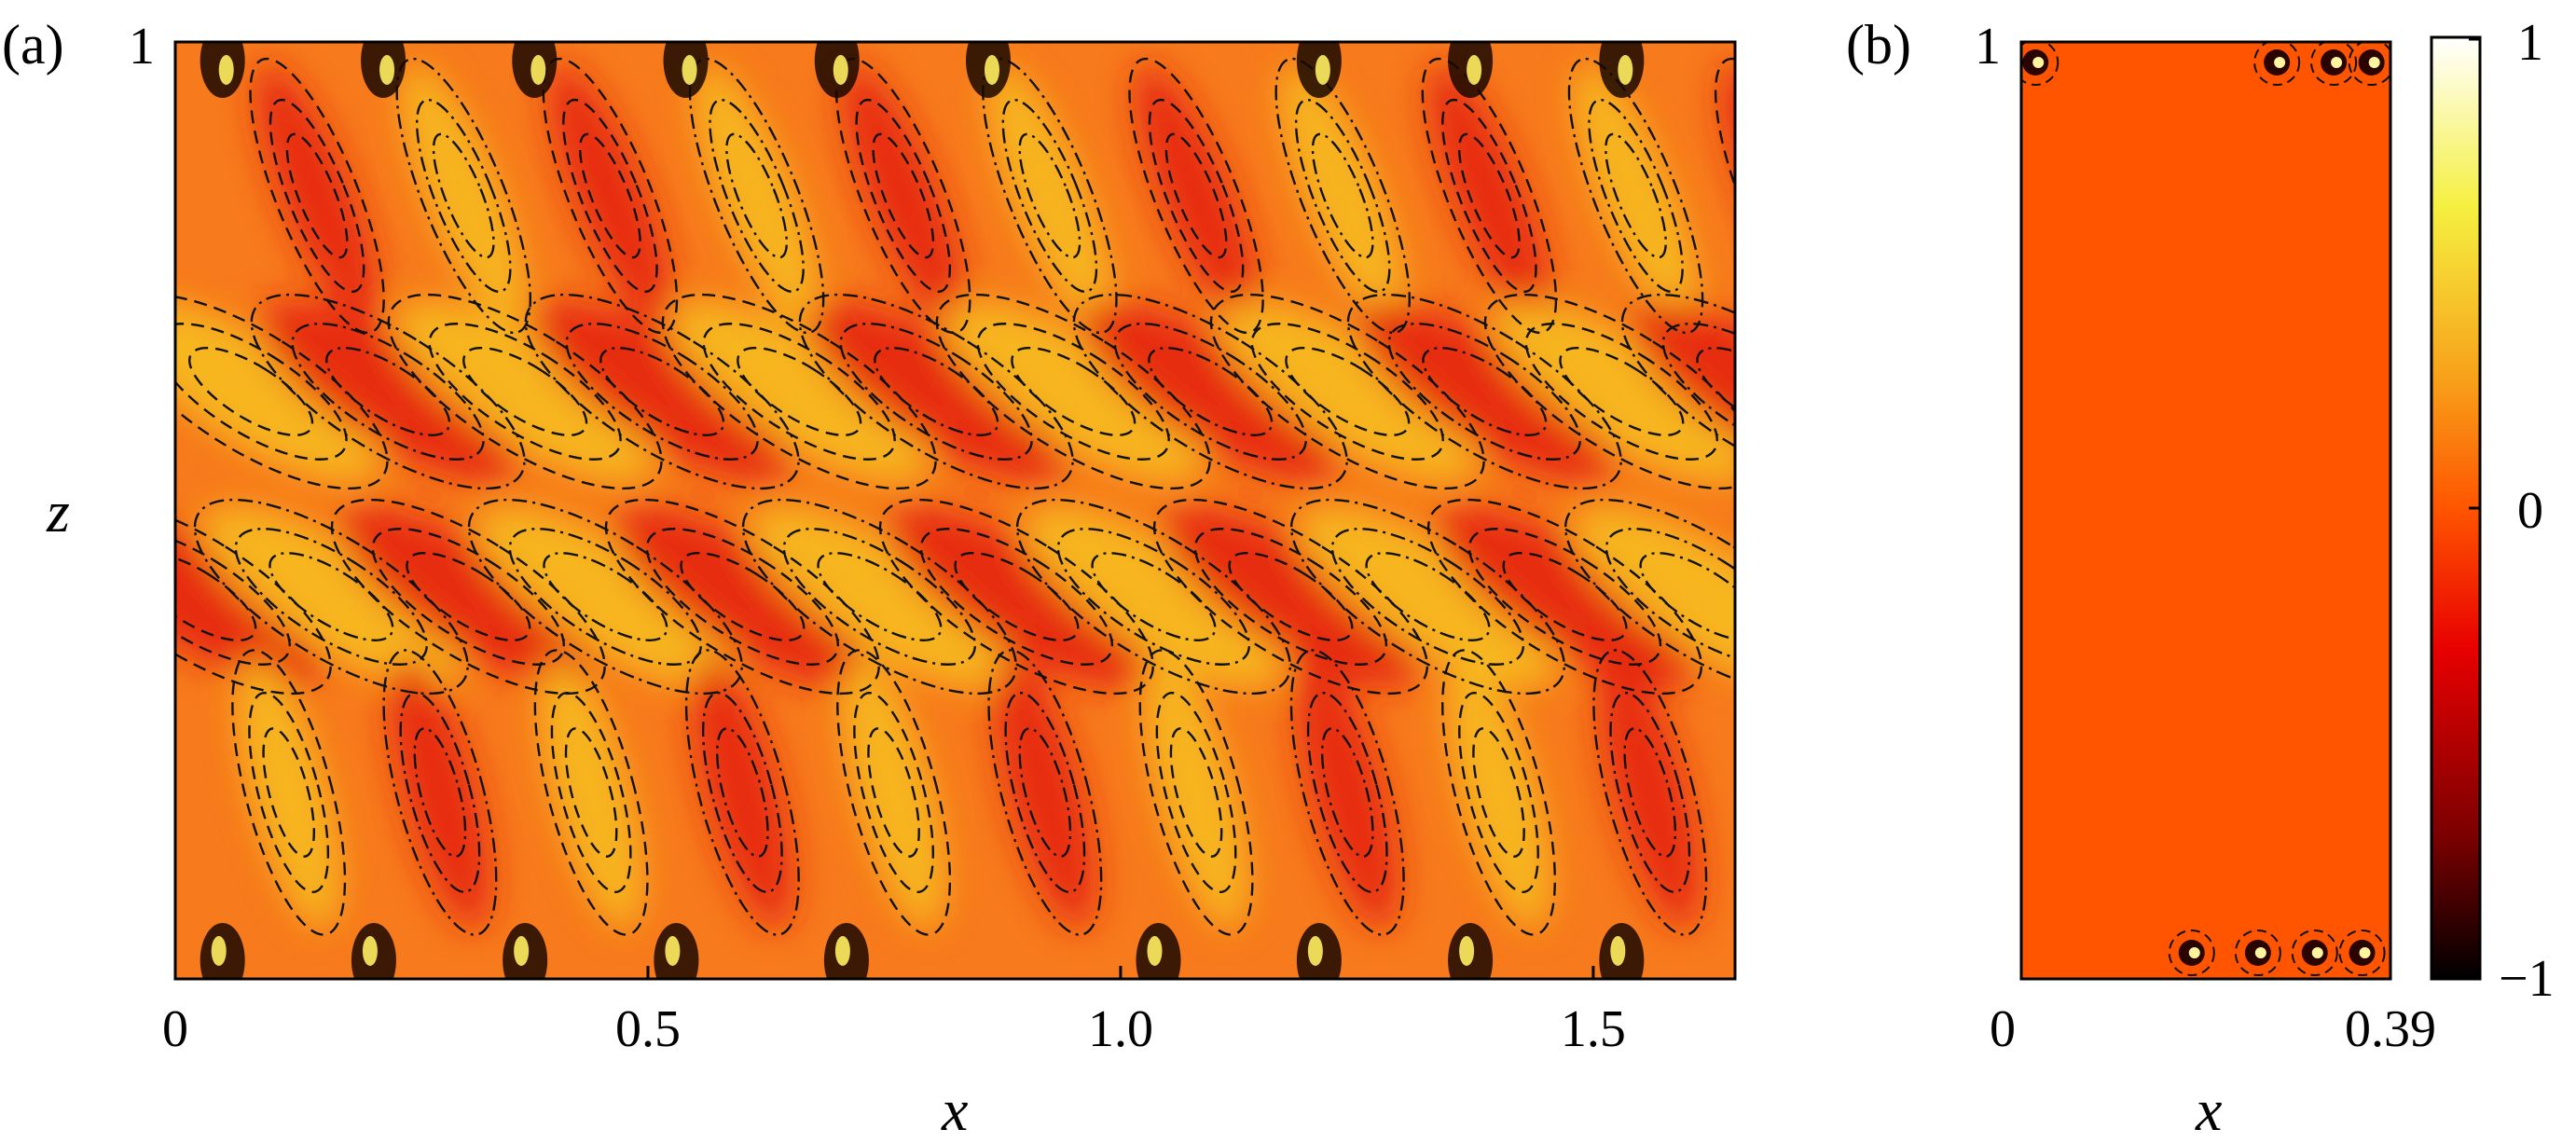 This screenshot has width=2576, height=1143. I want to click on colorbar-tick-0: 0, so click(2530, 511).